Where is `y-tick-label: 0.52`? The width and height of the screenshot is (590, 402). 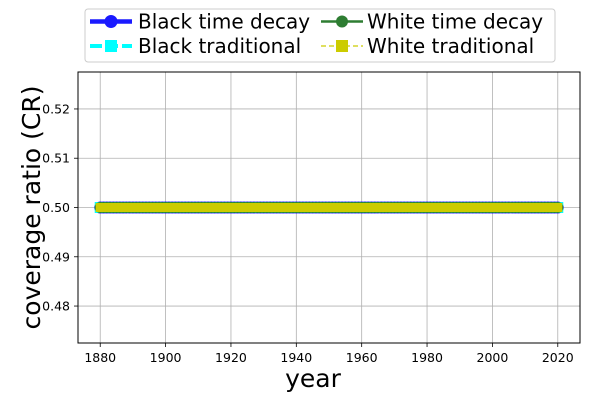 y-tick-label: 0.52 is located at coordinates (56, 108).